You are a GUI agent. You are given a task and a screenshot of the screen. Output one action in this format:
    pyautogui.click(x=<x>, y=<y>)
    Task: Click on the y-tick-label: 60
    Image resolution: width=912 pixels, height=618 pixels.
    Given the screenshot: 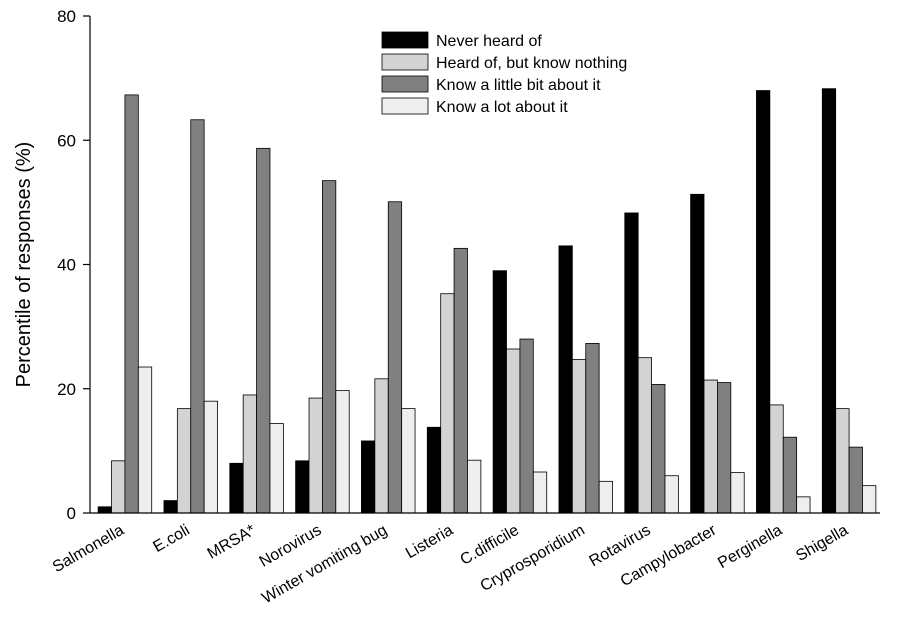 What is the action you would take?
    pyautogui.click(x=66, y=140)
    